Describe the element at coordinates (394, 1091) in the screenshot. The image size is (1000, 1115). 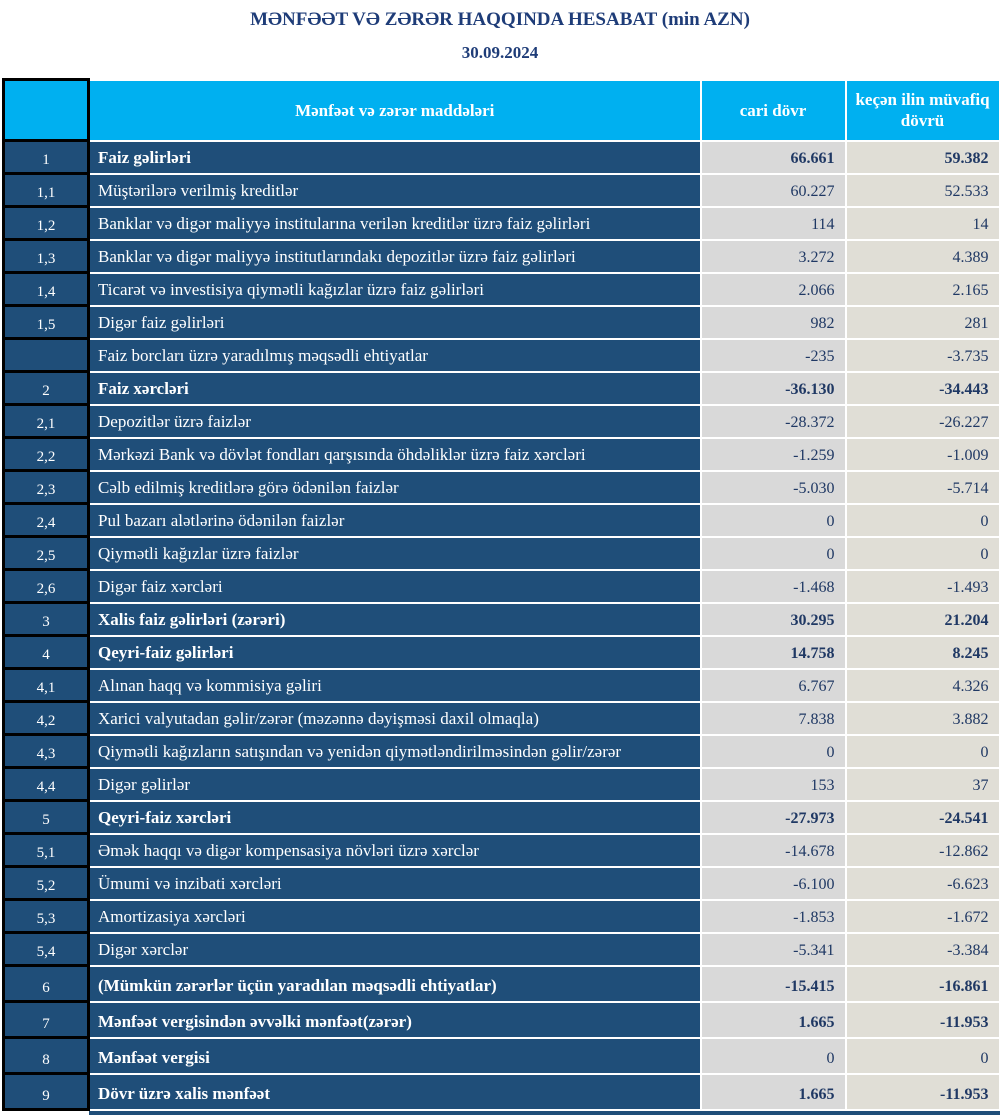
I see `row-label: Dövr üzrə xalis mənfəət` at that location.